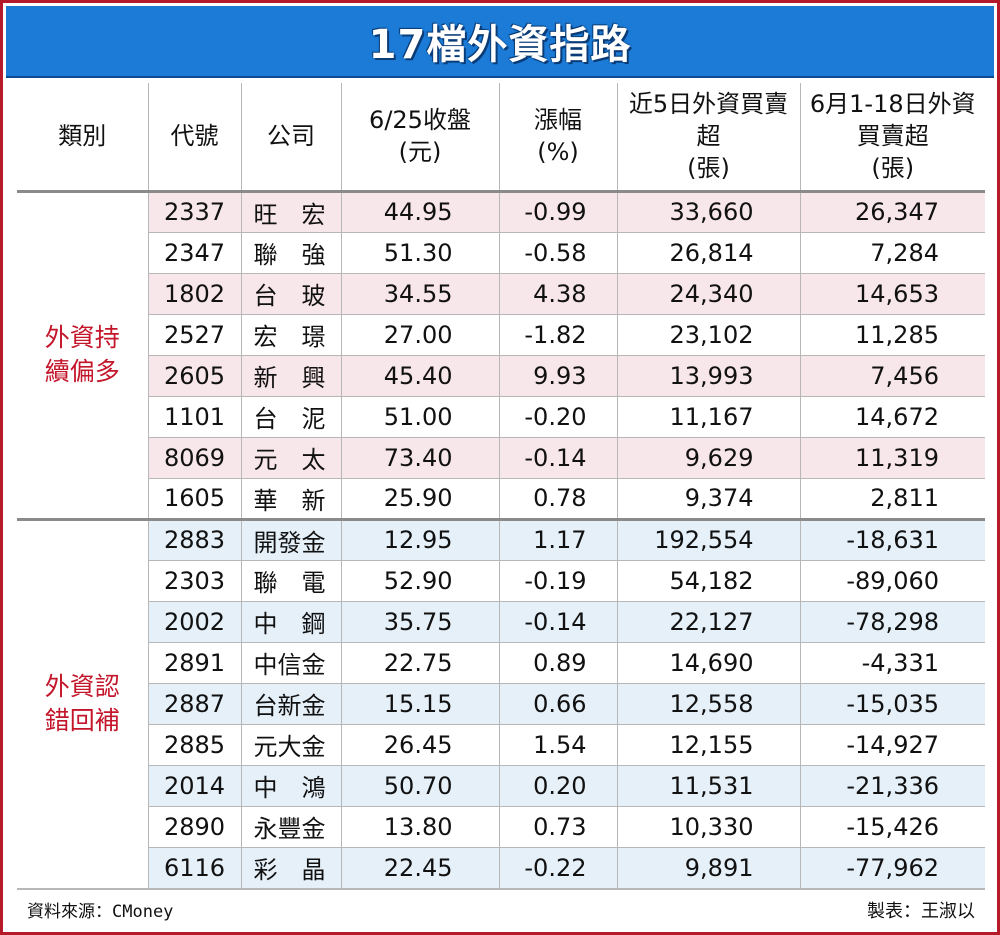 This screenshot has width=1000, height=935. Describe the element at coordinates (194, 621) in the screenshot. I see `code-cell: 2002` at that location.